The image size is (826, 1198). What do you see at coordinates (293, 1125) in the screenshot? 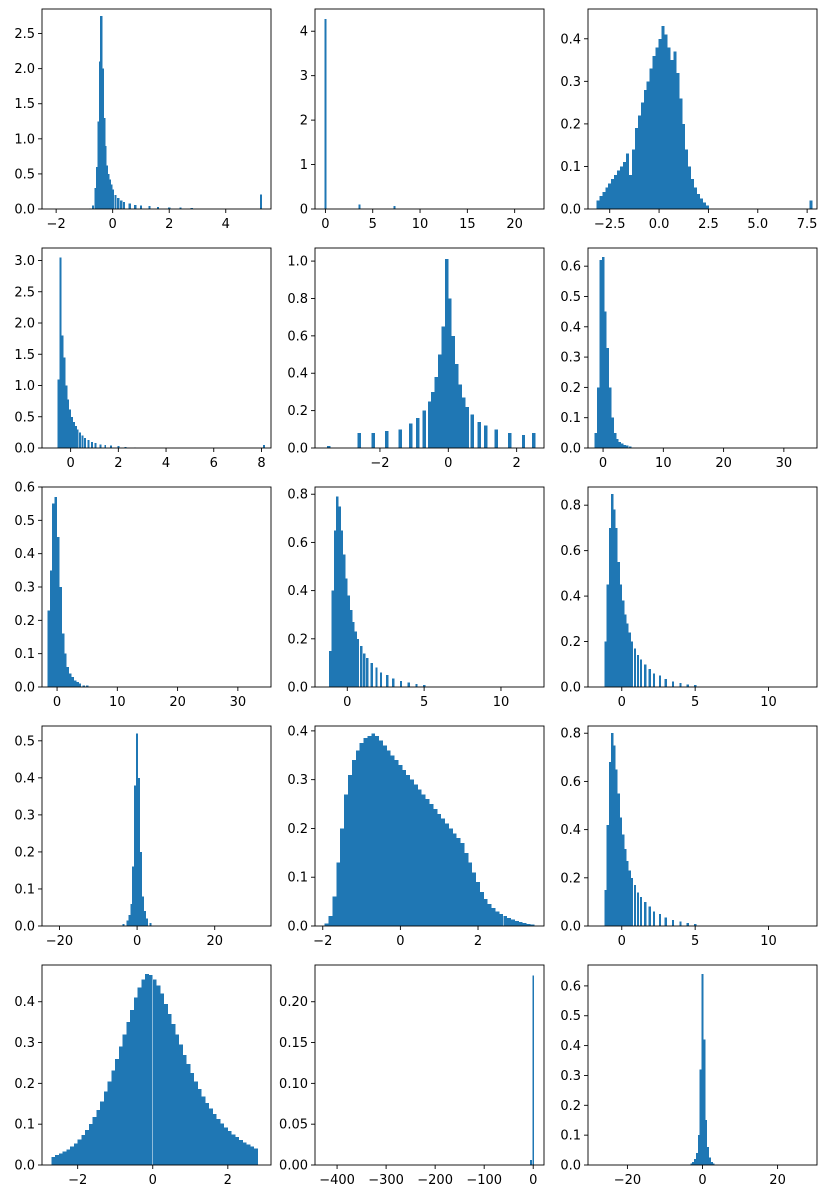
I see `y-tick-label: 0.05` at bounding box center [293, 1125].